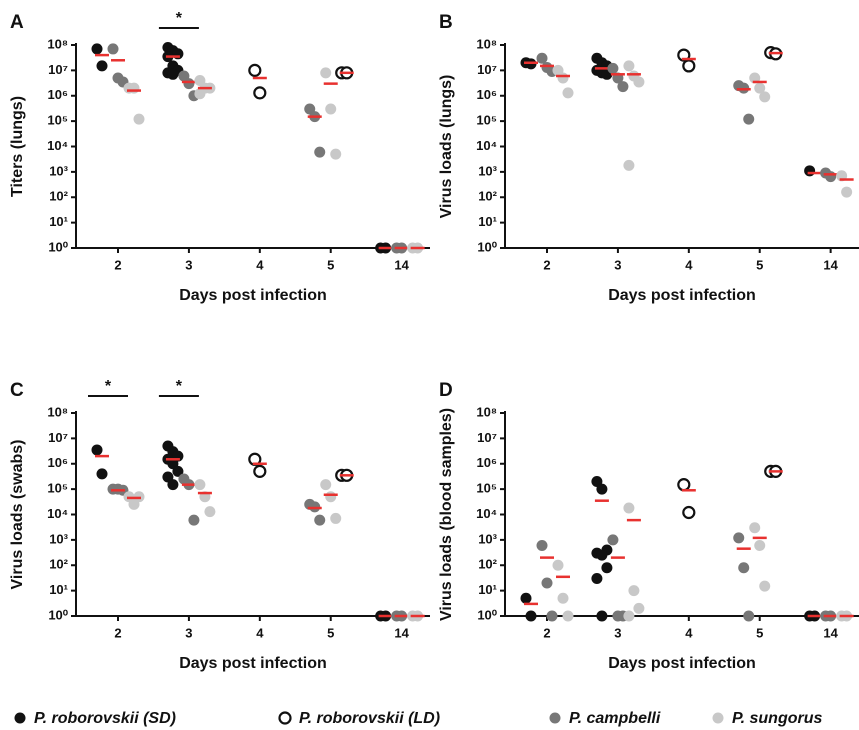 The width and height of the screenshot is (859, 730). Describe the element at coordinates (446, 514) in the screenshot. I see `y-axis-label: Virus loads (blood samples)` at that location.